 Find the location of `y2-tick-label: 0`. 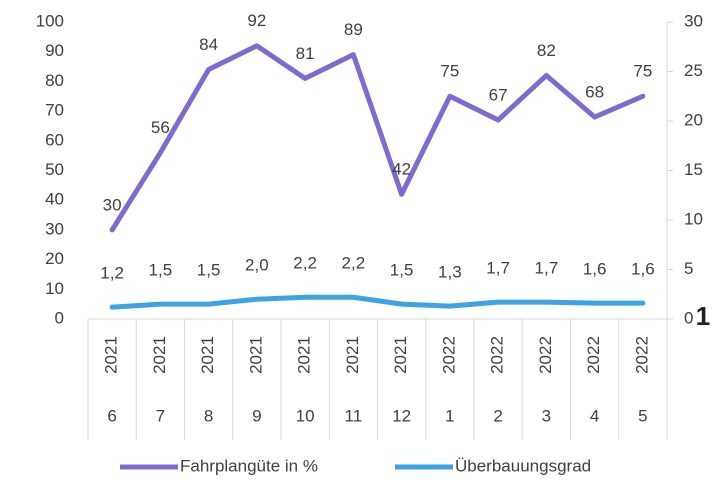

y2-tick-label: 0 is located at coordinates (688, 317).